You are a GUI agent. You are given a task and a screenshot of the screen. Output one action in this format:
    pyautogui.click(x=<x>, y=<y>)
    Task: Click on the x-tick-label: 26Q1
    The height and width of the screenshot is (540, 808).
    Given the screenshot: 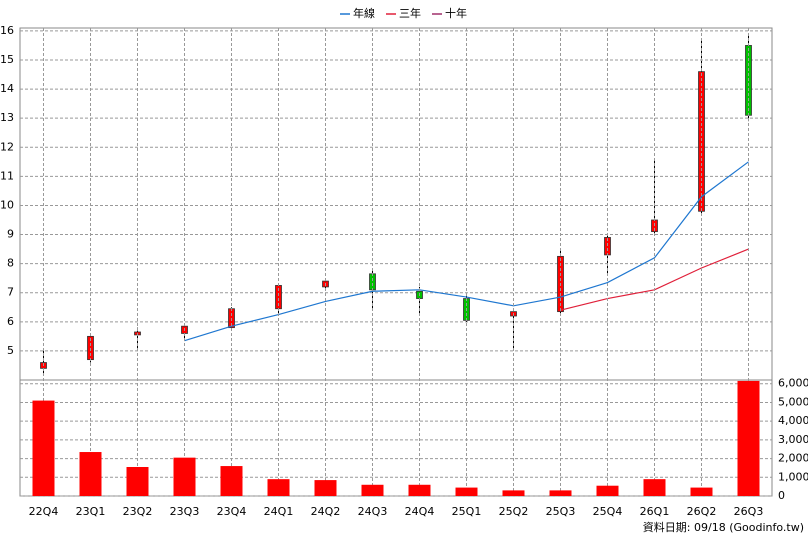 What is the action you would take?
    pyautogui.click(x=655, y=511)
    